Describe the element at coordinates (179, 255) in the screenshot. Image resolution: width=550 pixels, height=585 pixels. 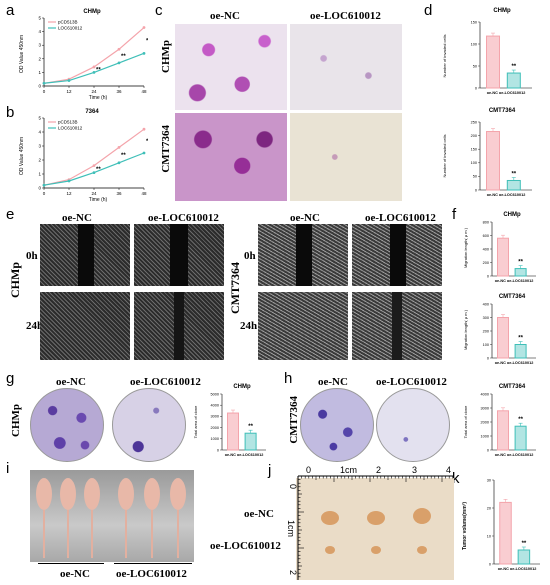
I see `e-image-chmp-loc-0h` at that location.